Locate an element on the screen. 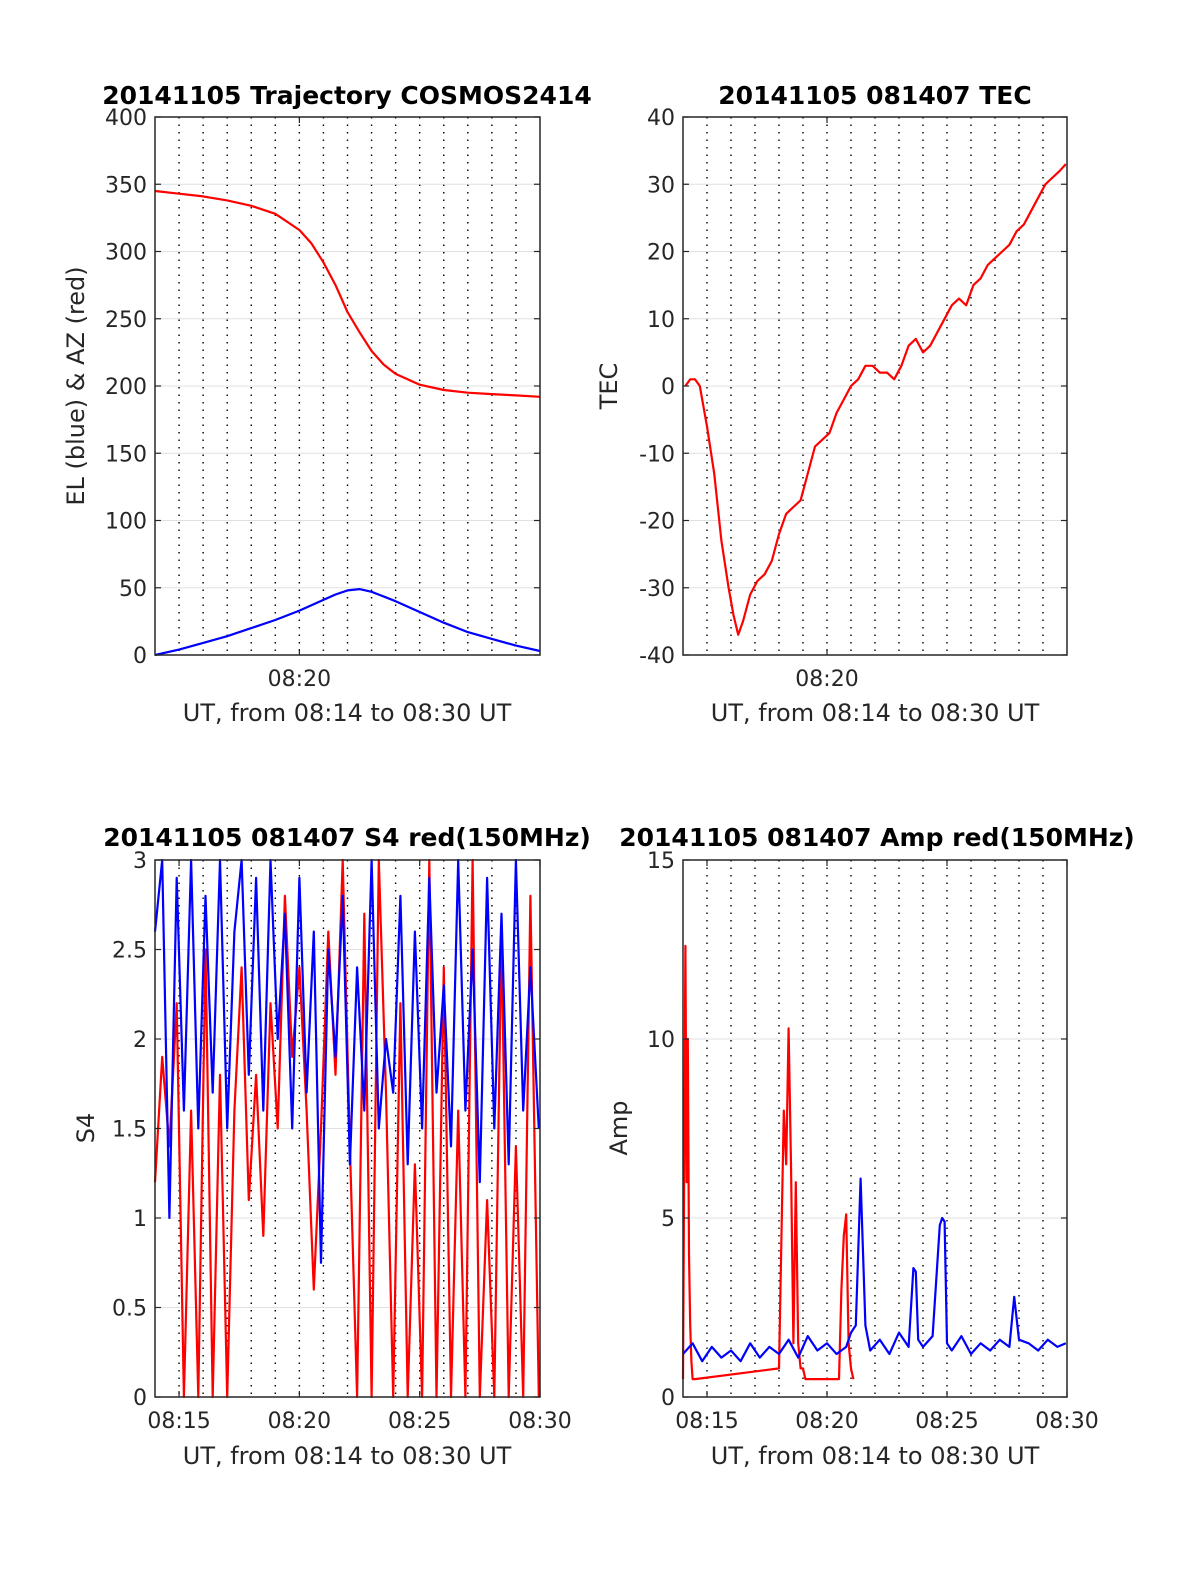  y-tick-label: 1.5 is located at coordinates (129, 1130).